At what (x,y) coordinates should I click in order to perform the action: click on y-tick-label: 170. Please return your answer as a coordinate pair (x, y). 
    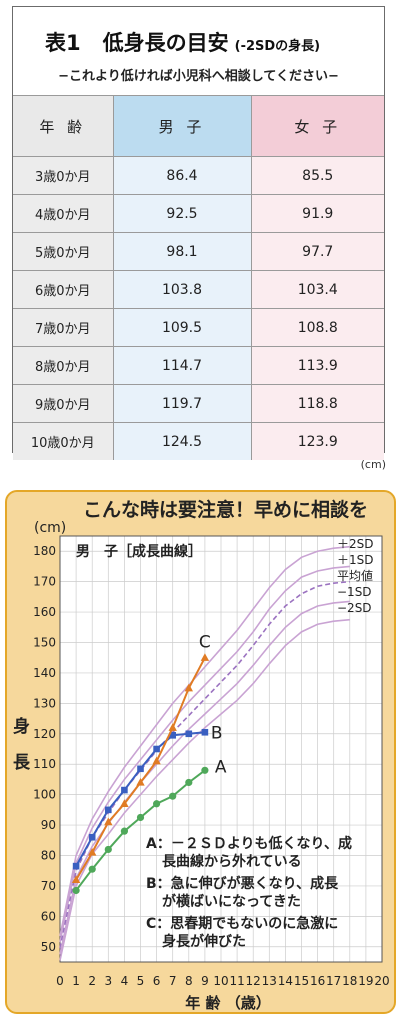
    Looking at the image, I should click on (44, 582).